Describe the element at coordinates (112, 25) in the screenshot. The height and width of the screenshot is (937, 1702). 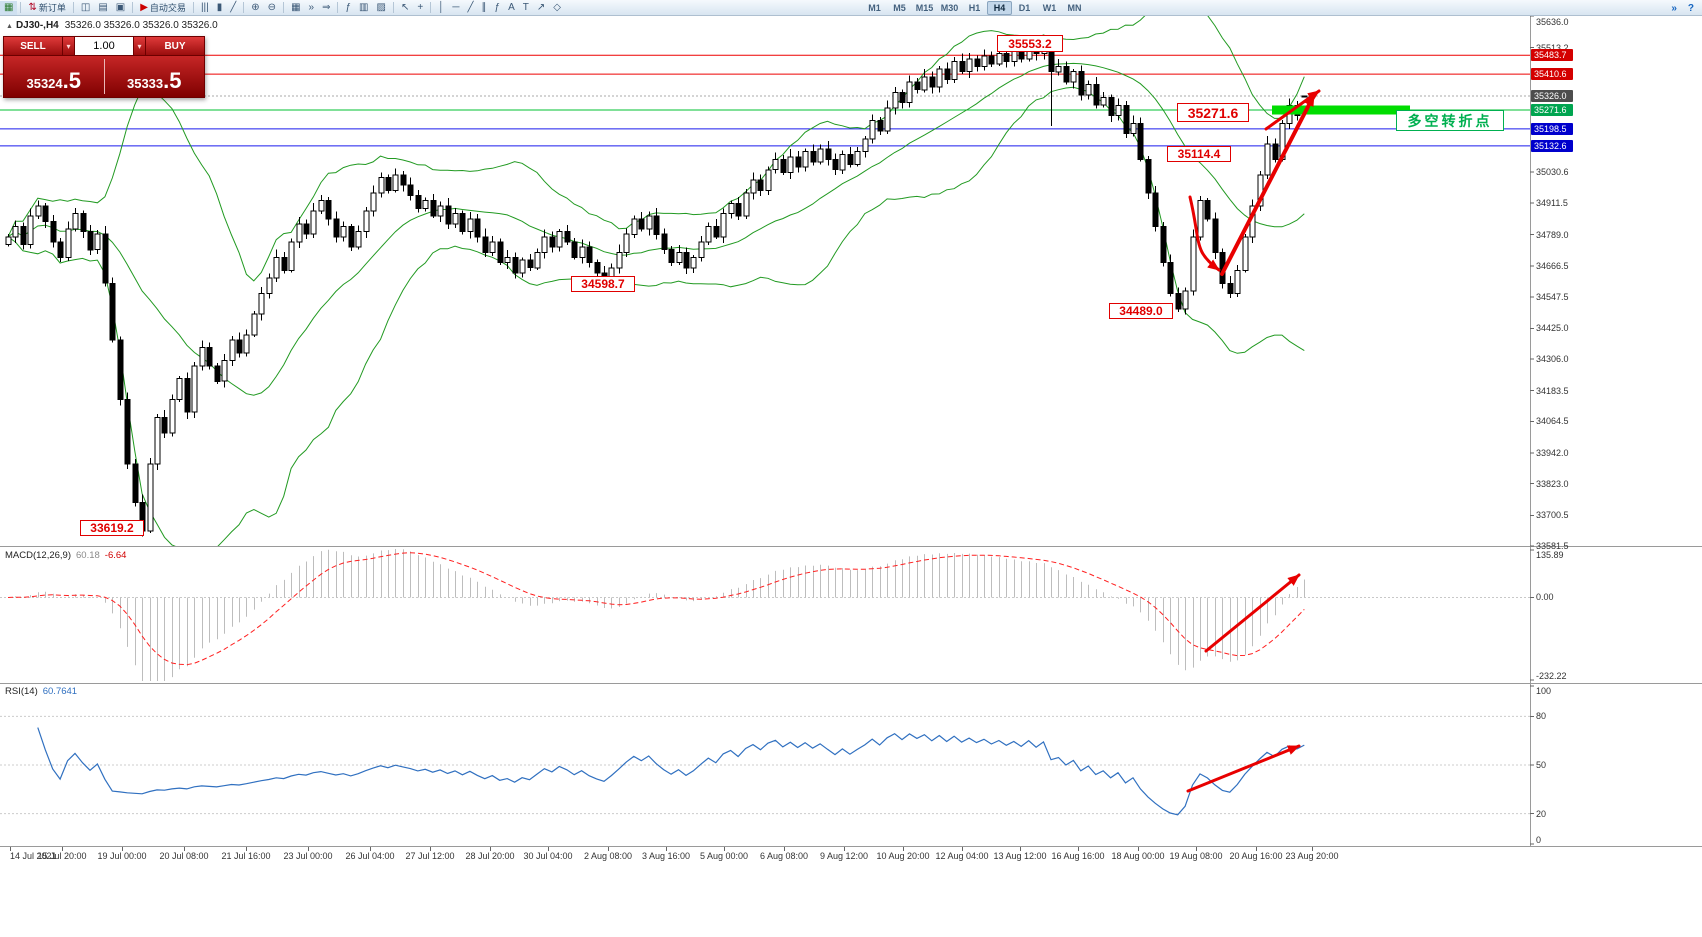
I see `symbol-ohlc-readout: ▲ DJ30-,H4 35326.0 35326.0 35326.0 35326.0` at that location.